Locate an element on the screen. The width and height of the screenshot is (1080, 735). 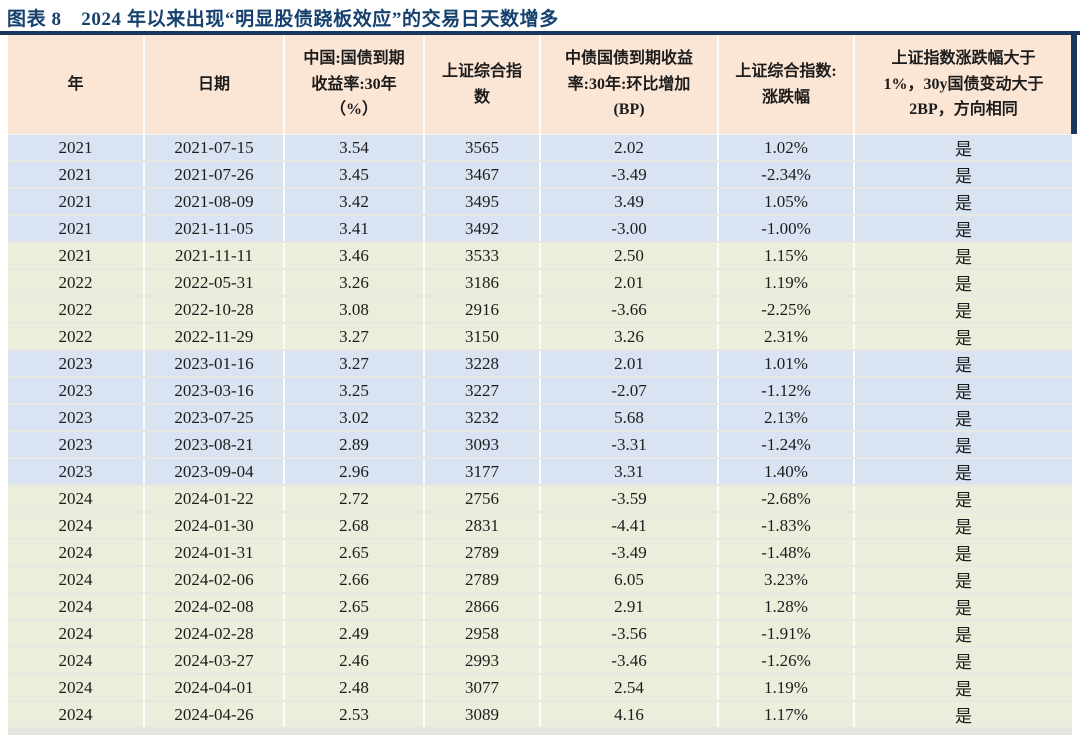
table-cell: 3.08 is located at coordinates (354, 310).